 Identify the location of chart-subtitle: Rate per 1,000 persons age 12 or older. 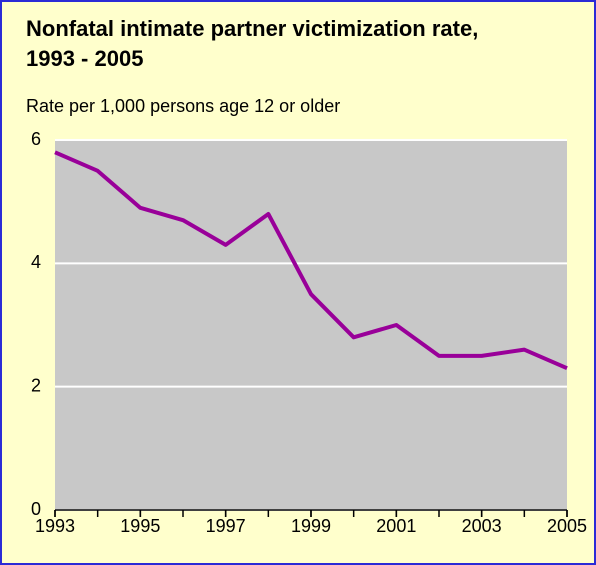
(183, 106).